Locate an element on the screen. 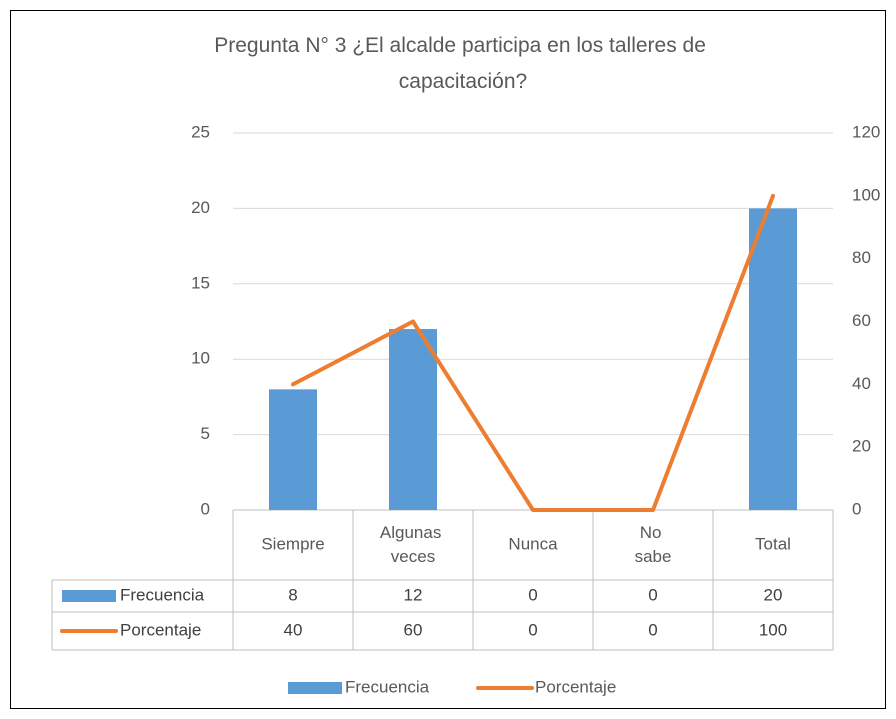 The width and height of the screenshot is (896, 719). table-cell: 100 is located at coordinates (773, 629).